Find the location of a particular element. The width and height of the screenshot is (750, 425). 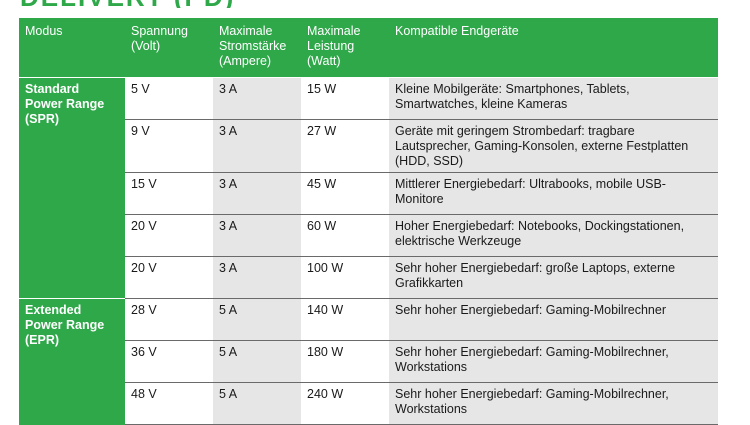

mode-spr: Standard Power Range (SPR) is located at coordinates (72, 188).